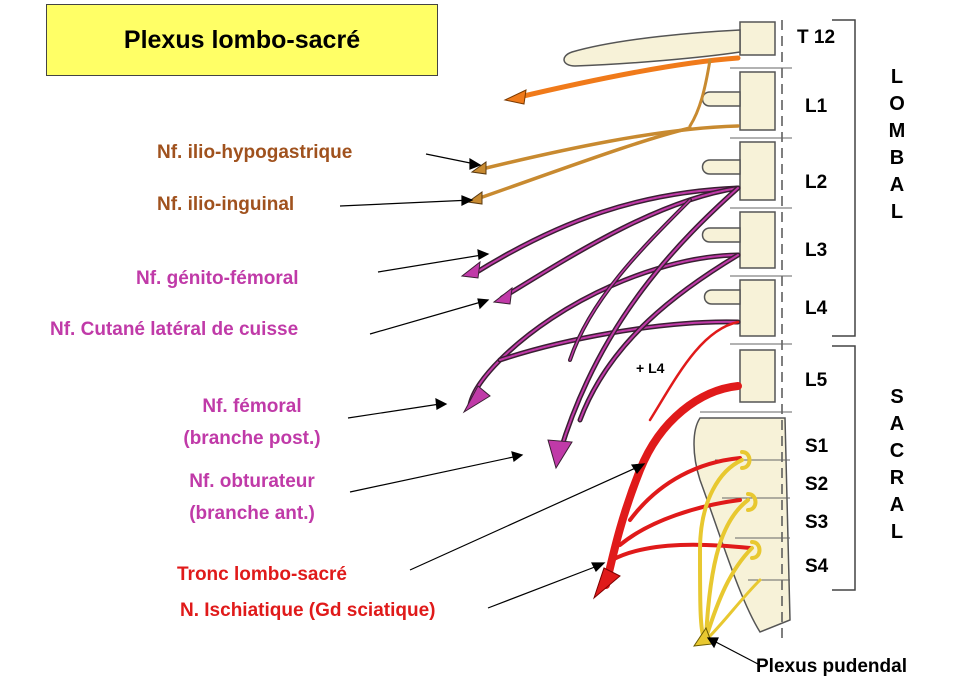 The width and height of the screenshot is (979, 687). I want to click on region-label-lombal: LOMBAL, so click(897, 144).